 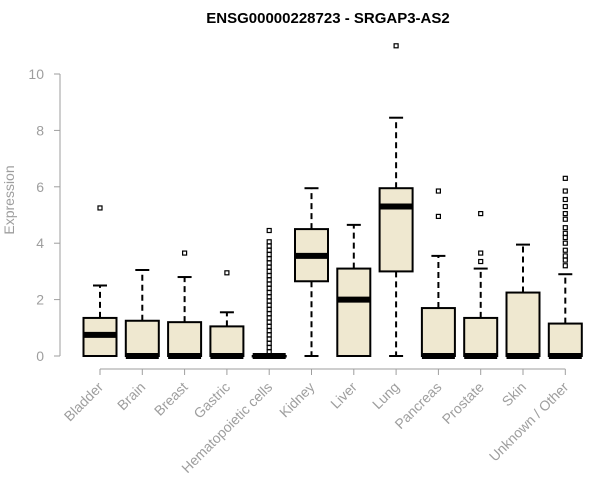 I want to click on y-tick-label: 4, so click(x=40, y=243).